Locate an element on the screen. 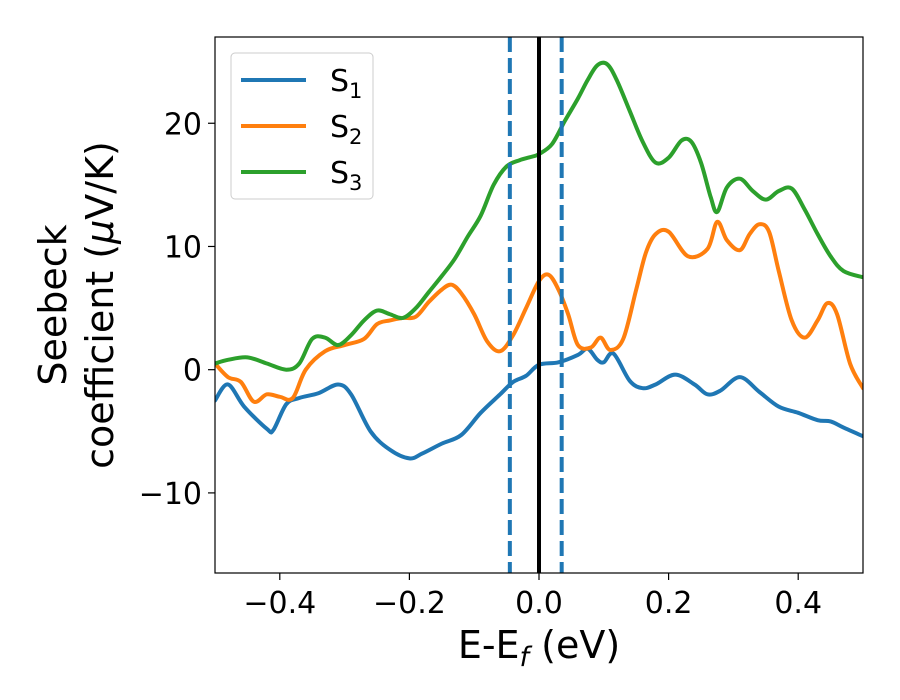  x-tick-label: −0.4 is located at coordinates (279, 603).